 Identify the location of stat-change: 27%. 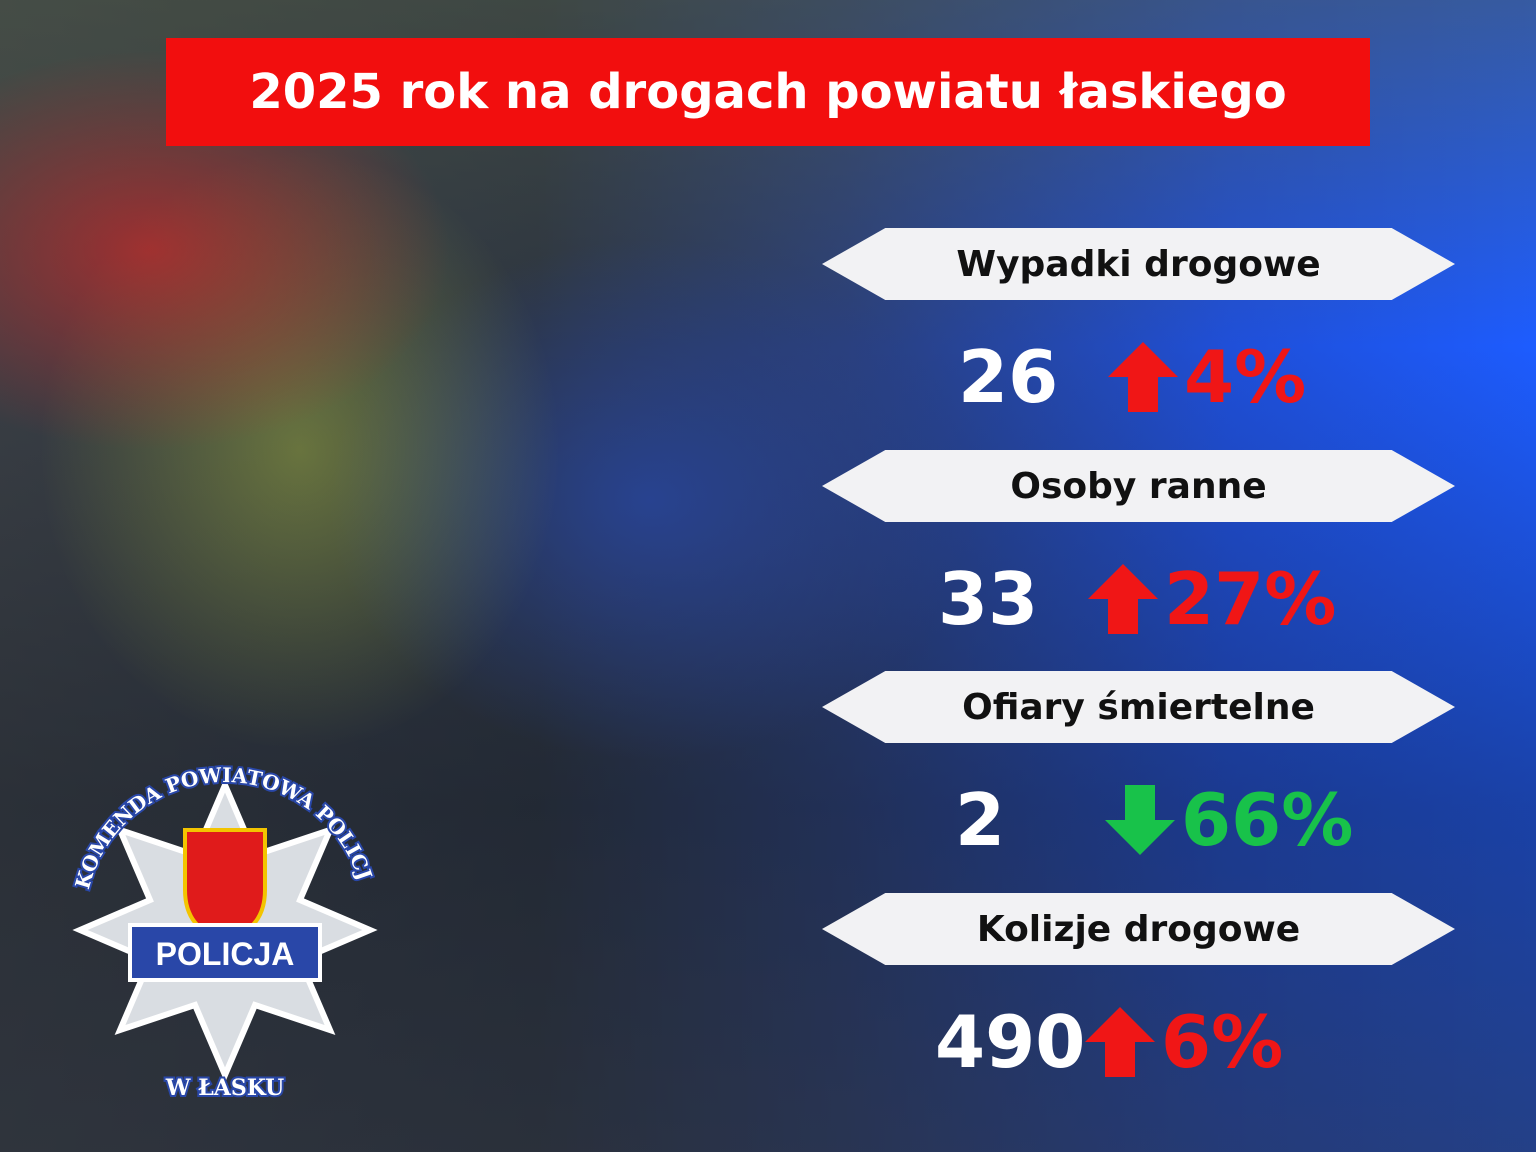
(1250, 599).